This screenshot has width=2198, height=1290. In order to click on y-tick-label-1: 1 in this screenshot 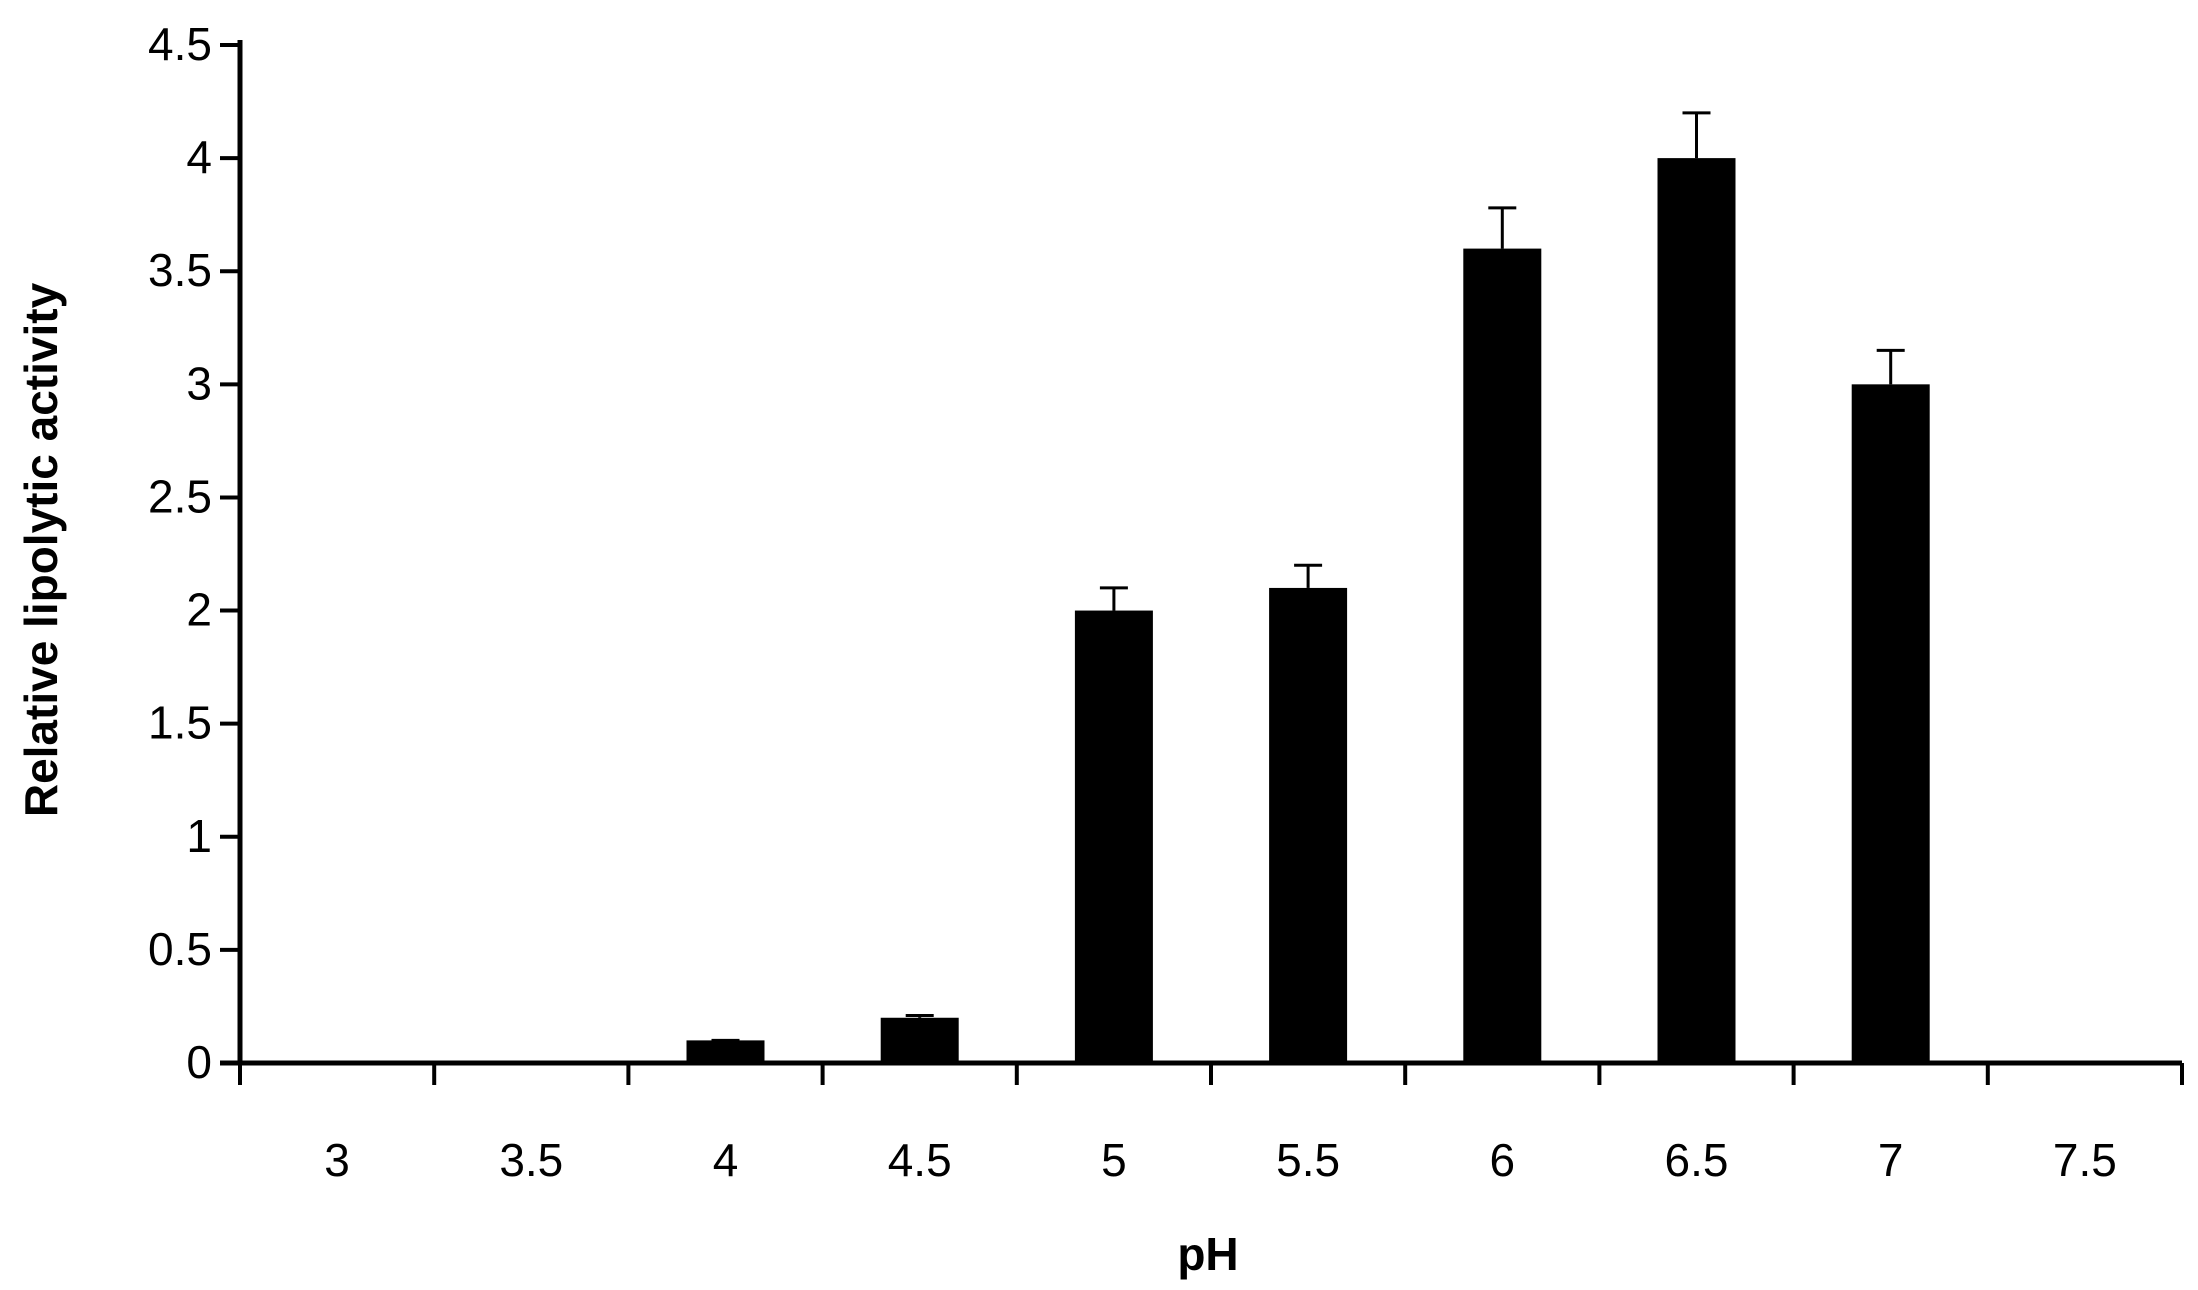, I will do `click(199, 836)`.